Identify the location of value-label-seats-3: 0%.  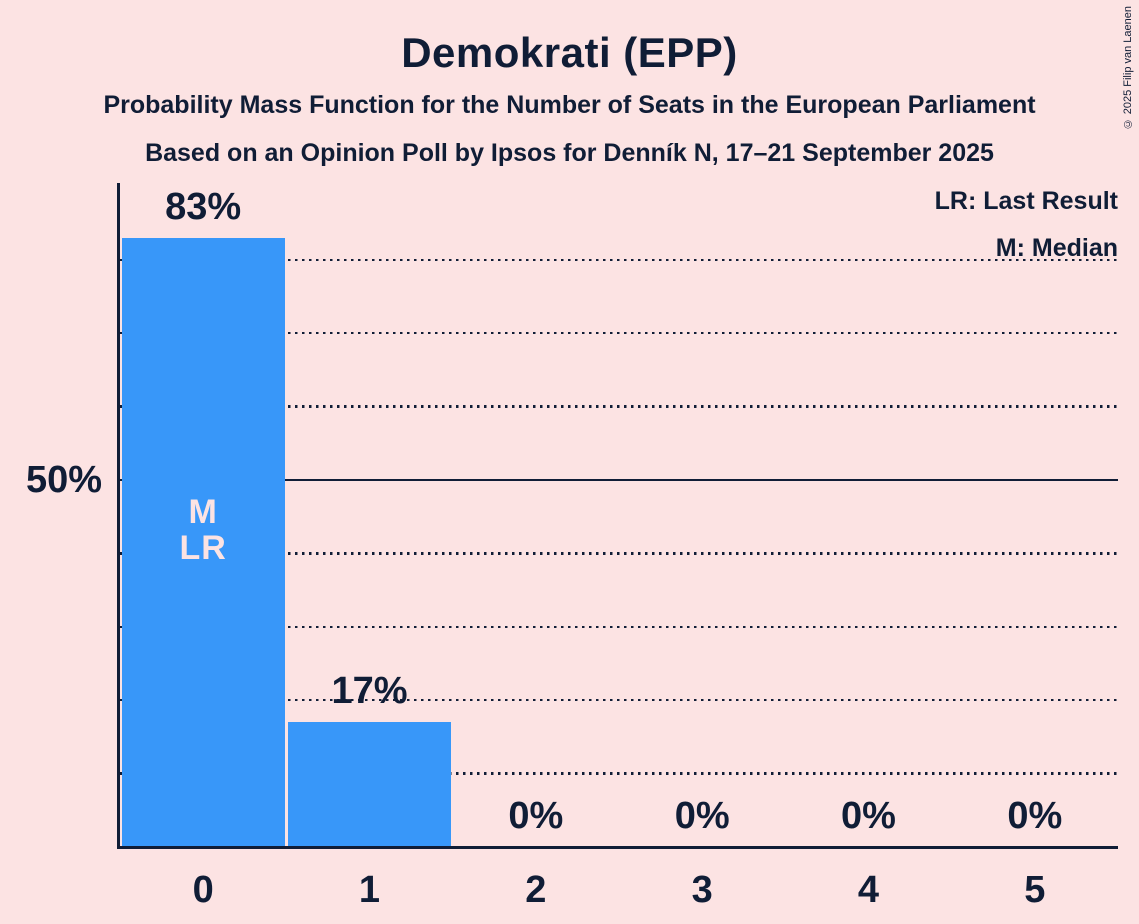
(702, 816).